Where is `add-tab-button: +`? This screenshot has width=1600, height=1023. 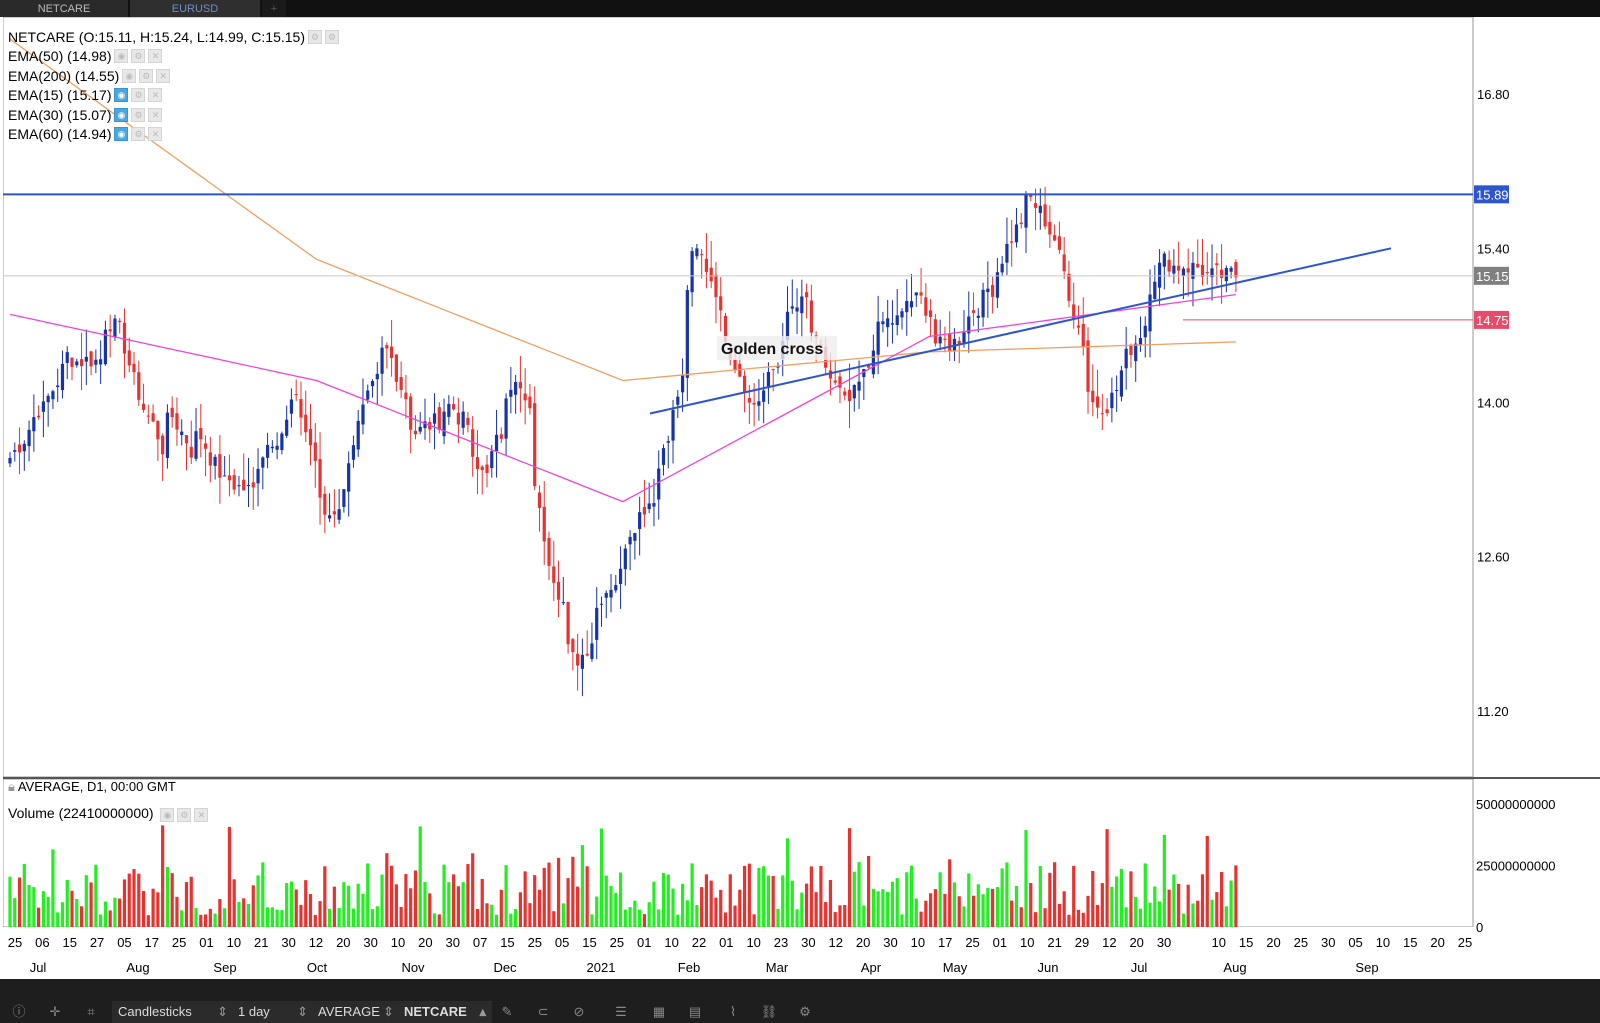
add-tab-button: + is located at coordinates (274, 8).